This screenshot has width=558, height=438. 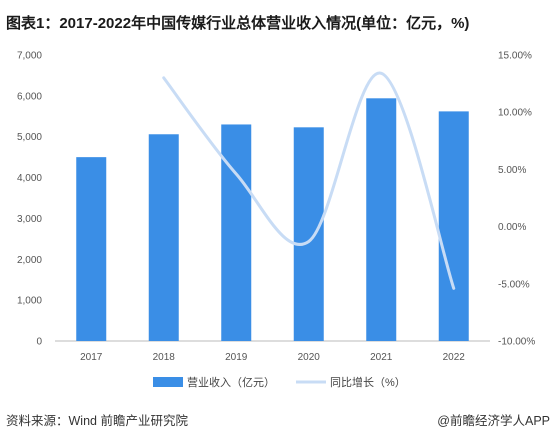 I want to click on left-tick-label: 7,000, so click(x=29, y=56).